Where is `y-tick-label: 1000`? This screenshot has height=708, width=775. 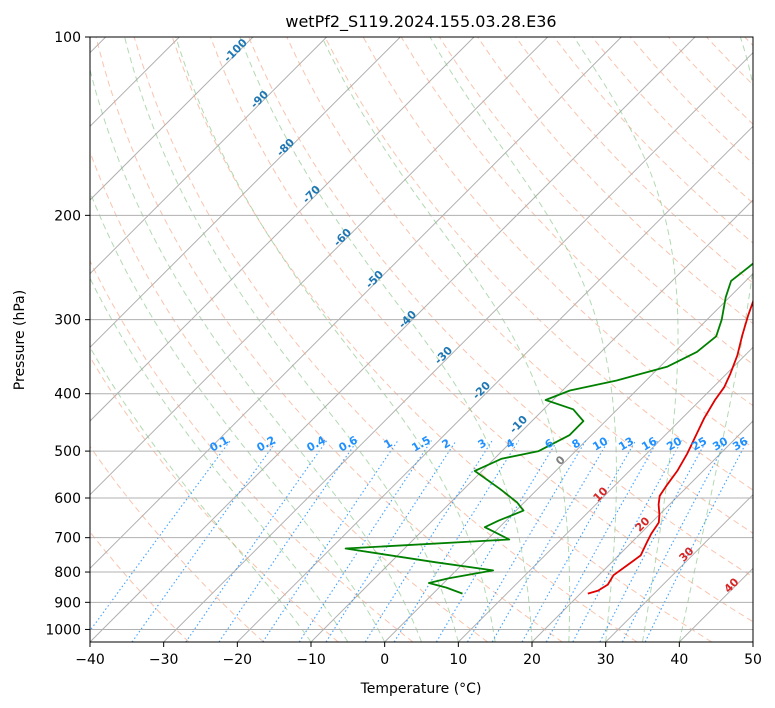 y-tick-label: 1000 is located at coordinates (63, 630).